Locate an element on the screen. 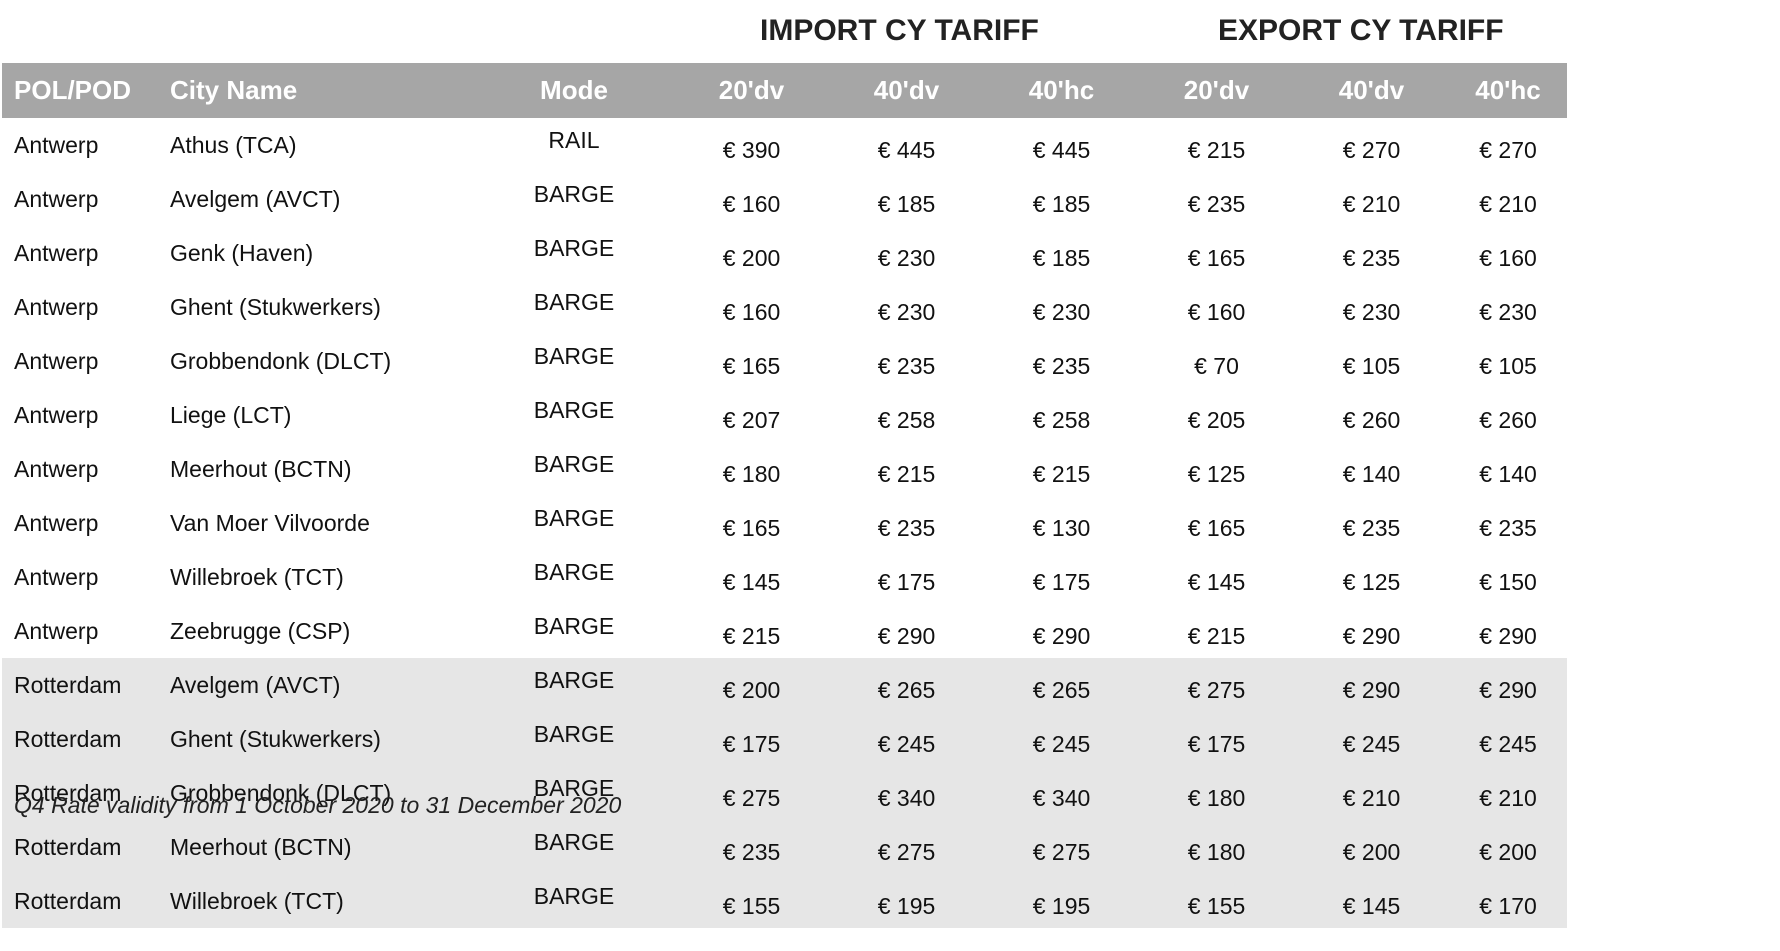 This screenshot has height=951, width=1780. cell-import-20dv: € 175 is located at coordinates (751, 739).